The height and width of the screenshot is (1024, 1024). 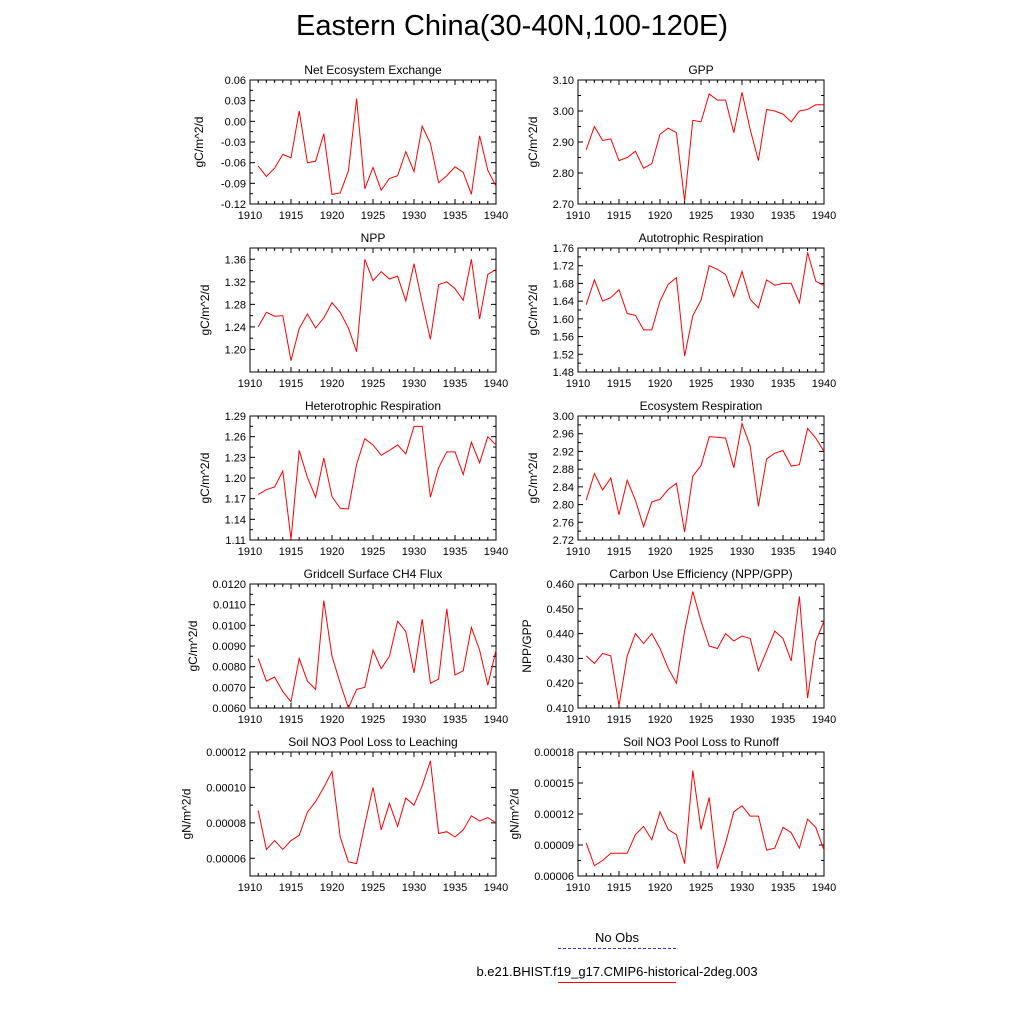 I want to click on y-tick-label: 2.84, so click(x=563, y=488).